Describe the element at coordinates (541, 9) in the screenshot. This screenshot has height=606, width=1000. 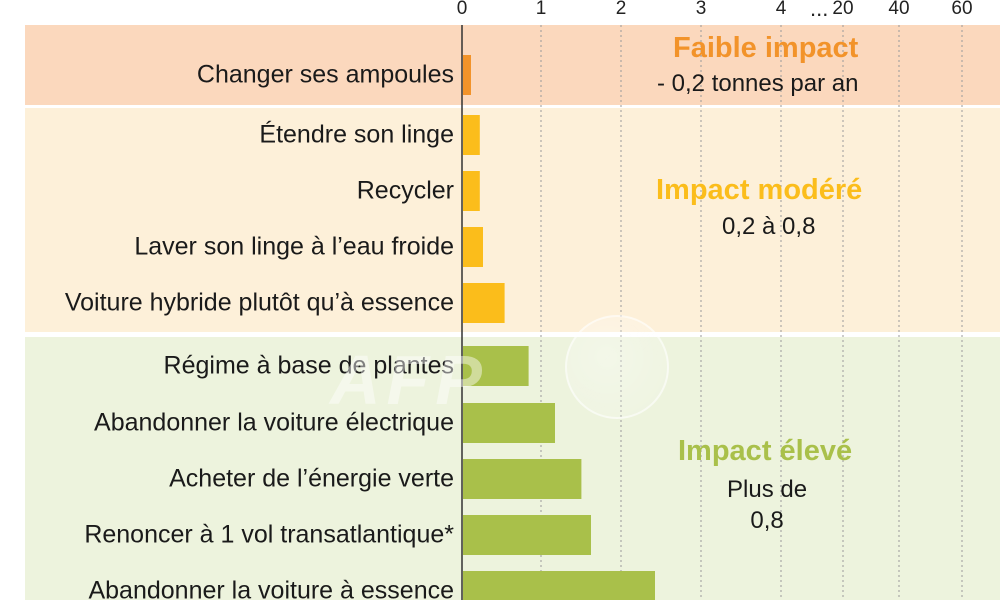
I see `x-tick-label: 1` at that location.